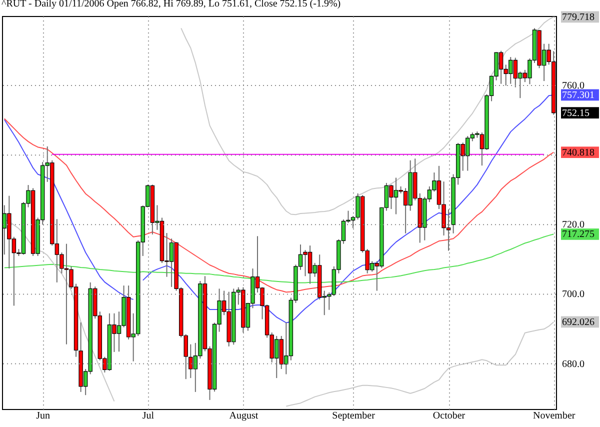 This screenshot has width=600, height=427. Describe the element at coordinates (578, 322) in the screenshot. I see `y-tick-label: 692.026` at that location.